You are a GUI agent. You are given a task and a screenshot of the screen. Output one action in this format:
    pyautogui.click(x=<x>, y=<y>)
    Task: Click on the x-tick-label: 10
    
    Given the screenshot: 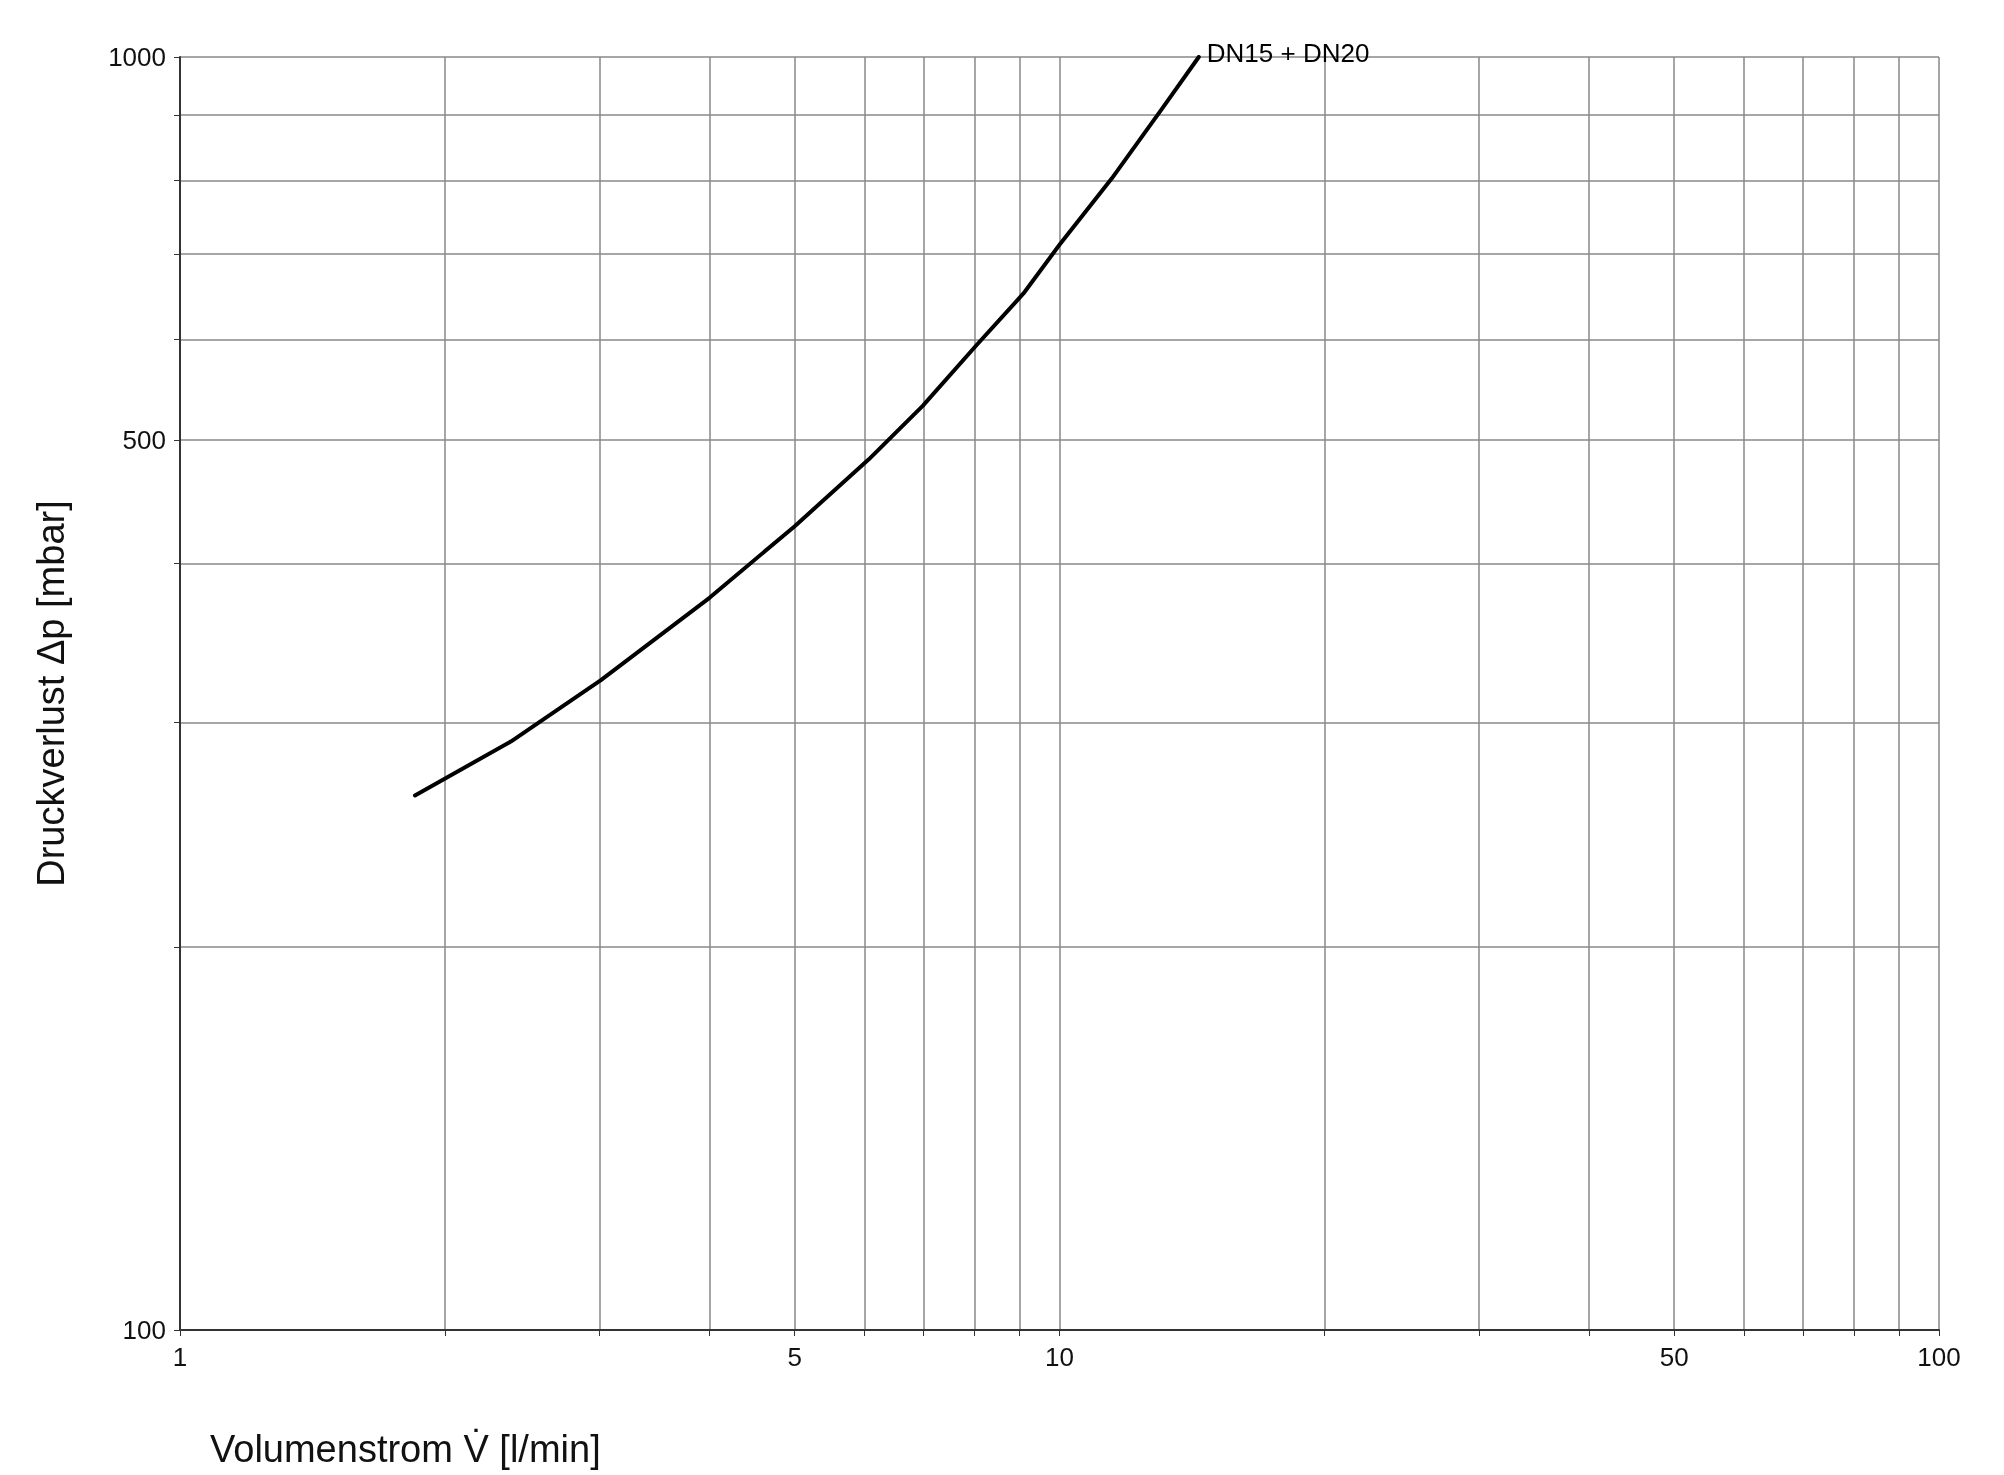 What is the action you would take?
    pyautogui.click(x=1059, y=1357)
    